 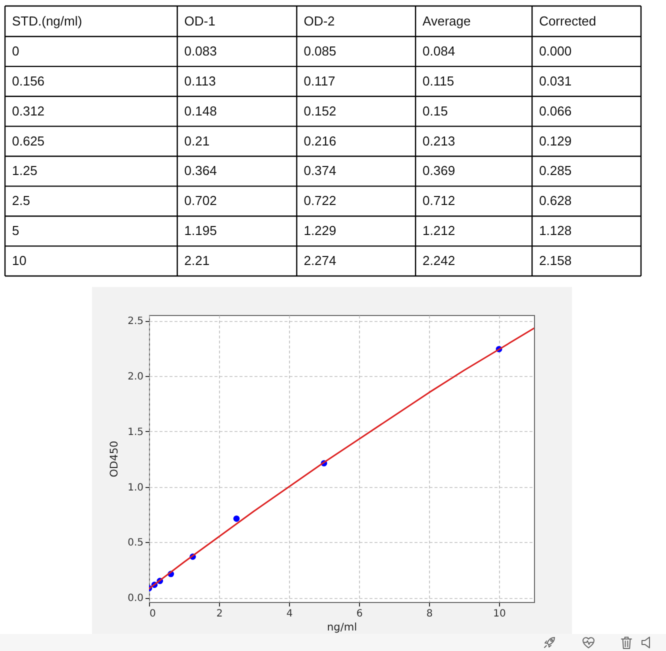 What do you see at coordinates (236, 519) in the screenshot?
I see `point` at bounding box center [236, 519].